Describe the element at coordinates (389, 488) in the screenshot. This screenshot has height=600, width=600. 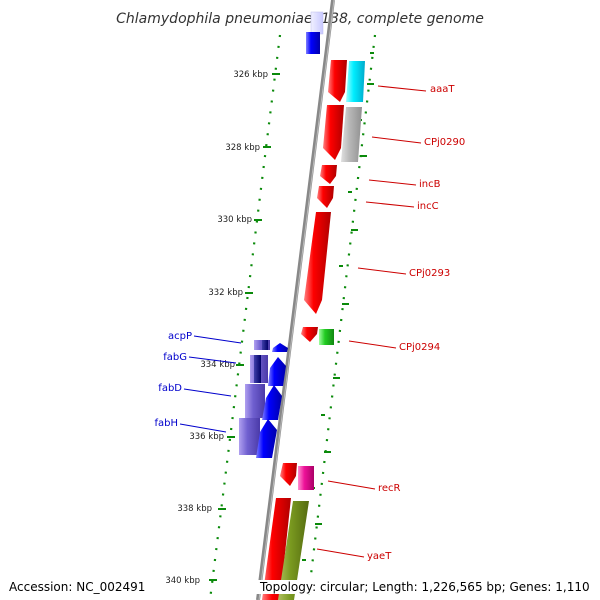
I see `gene-label-recR: recR` at that location.